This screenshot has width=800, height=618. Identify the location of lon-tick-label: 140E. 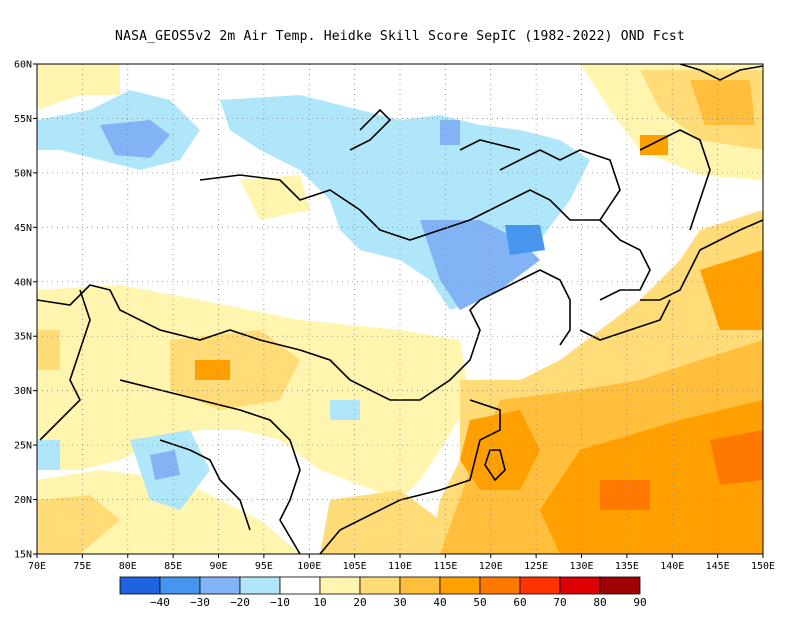
(672, 566).